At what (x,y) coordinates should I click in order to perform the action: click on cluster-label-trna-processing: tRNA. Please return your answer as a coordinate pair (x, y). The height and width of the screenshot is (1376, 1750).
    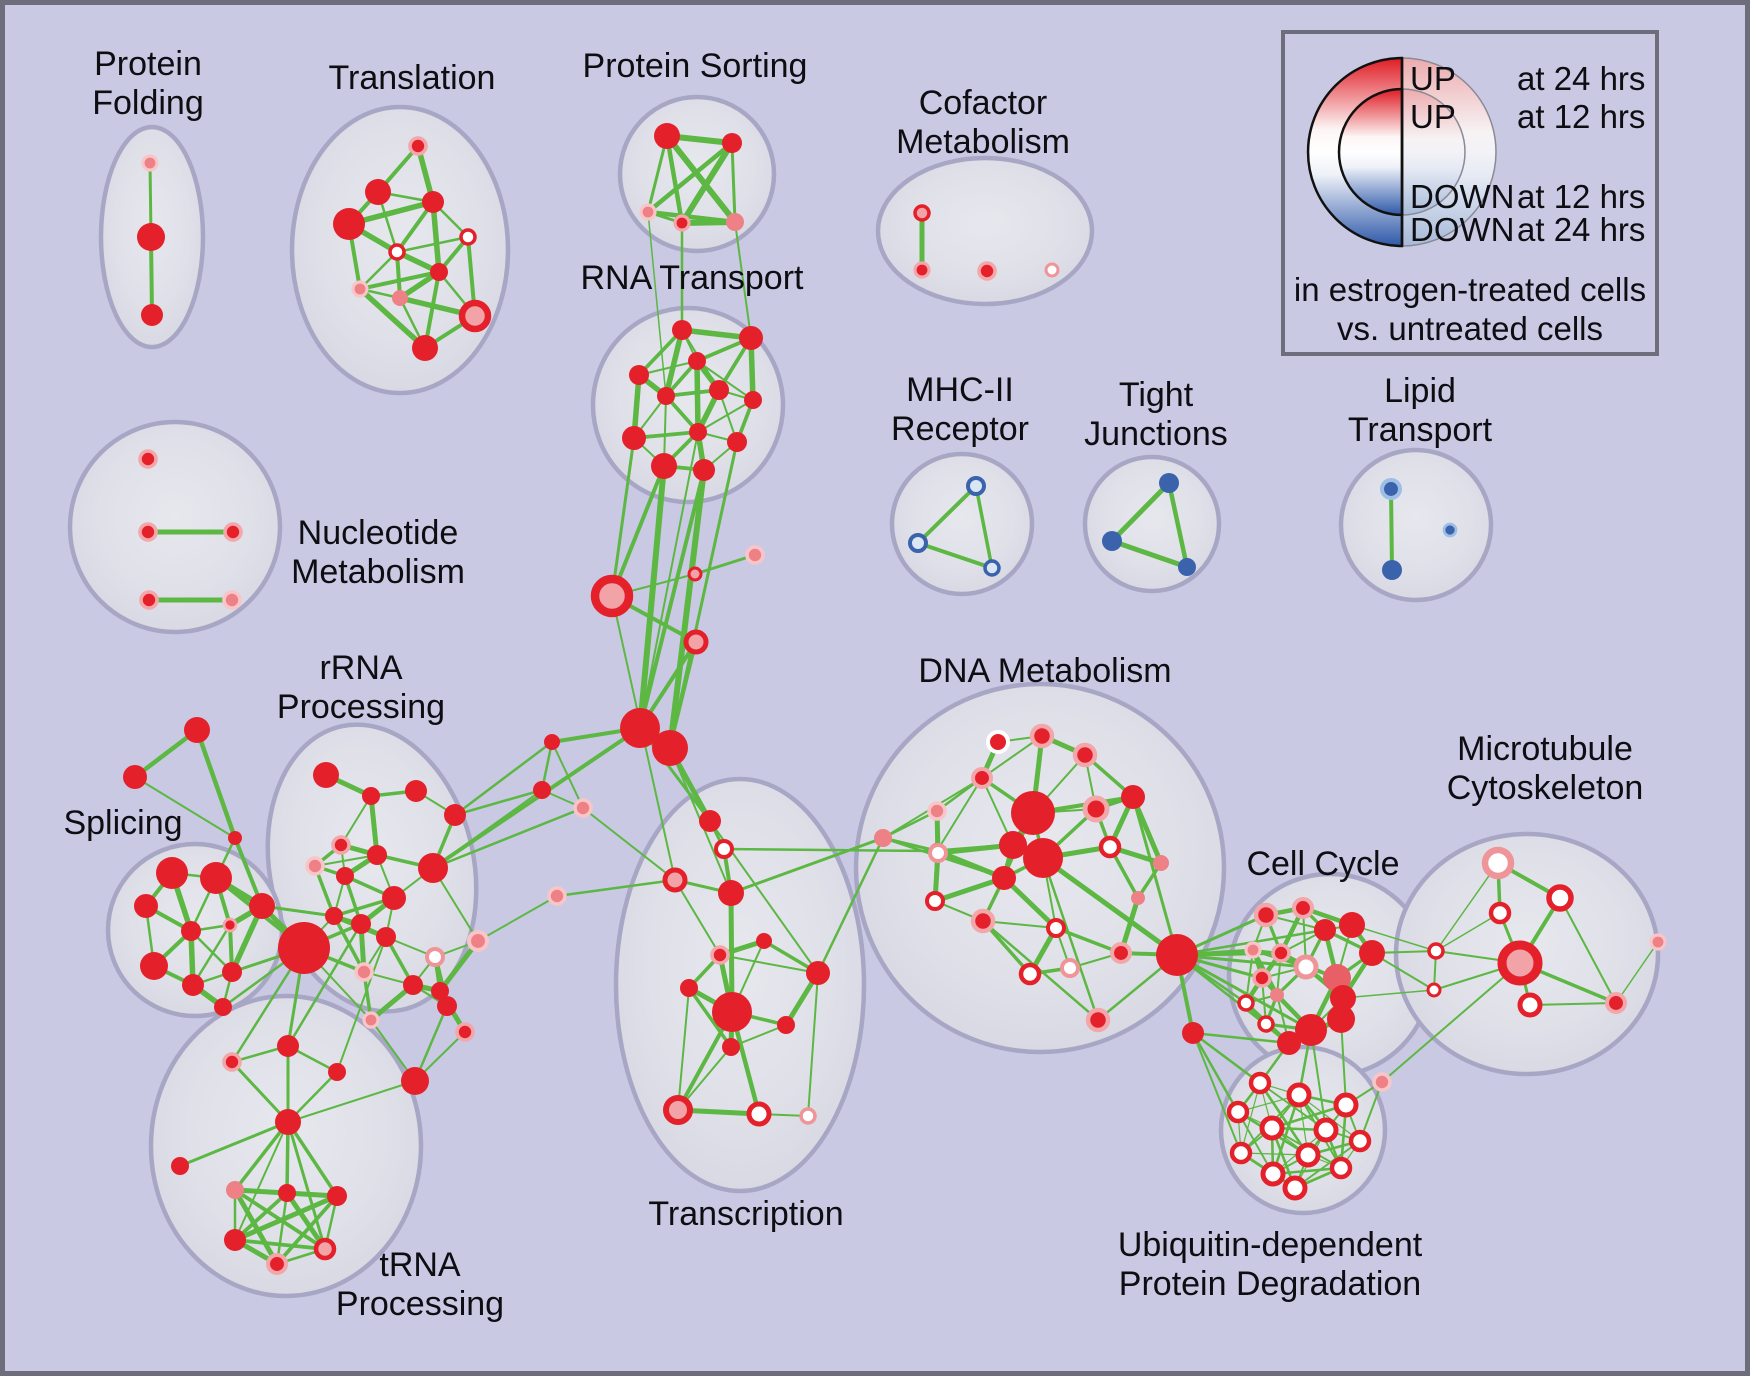
    Looking at the image, I should click on (420, 1265).